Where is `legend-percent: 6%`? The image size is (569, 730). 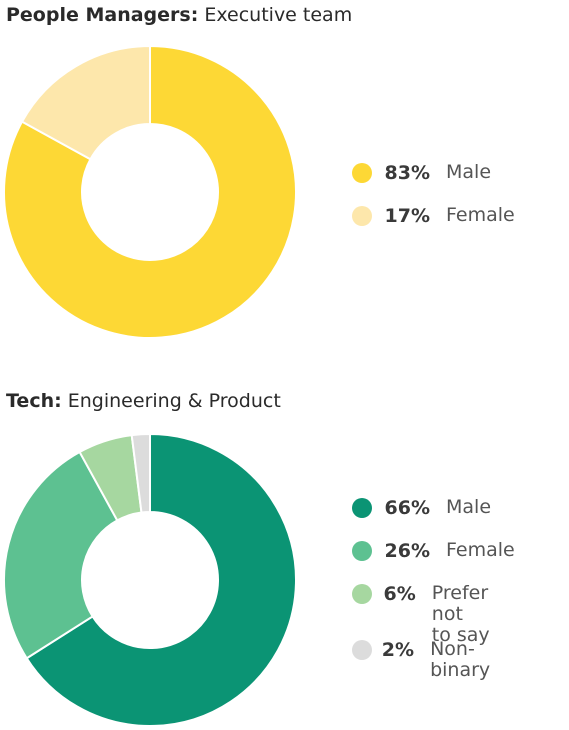
legend-percent: 6% is located at coordinates (399, 594).